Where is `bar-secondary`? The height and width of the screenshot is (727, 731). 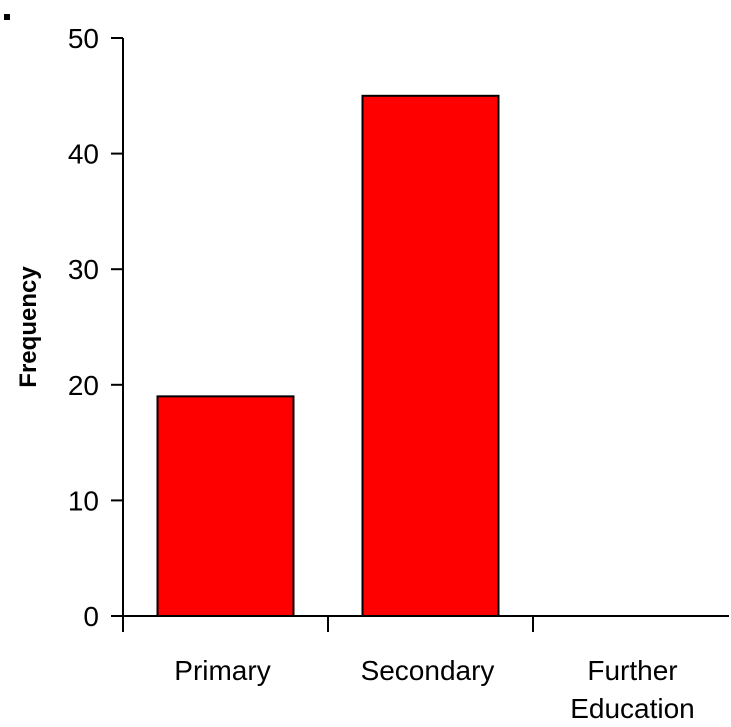 bar-secondary is located at coordinates (430, 356).